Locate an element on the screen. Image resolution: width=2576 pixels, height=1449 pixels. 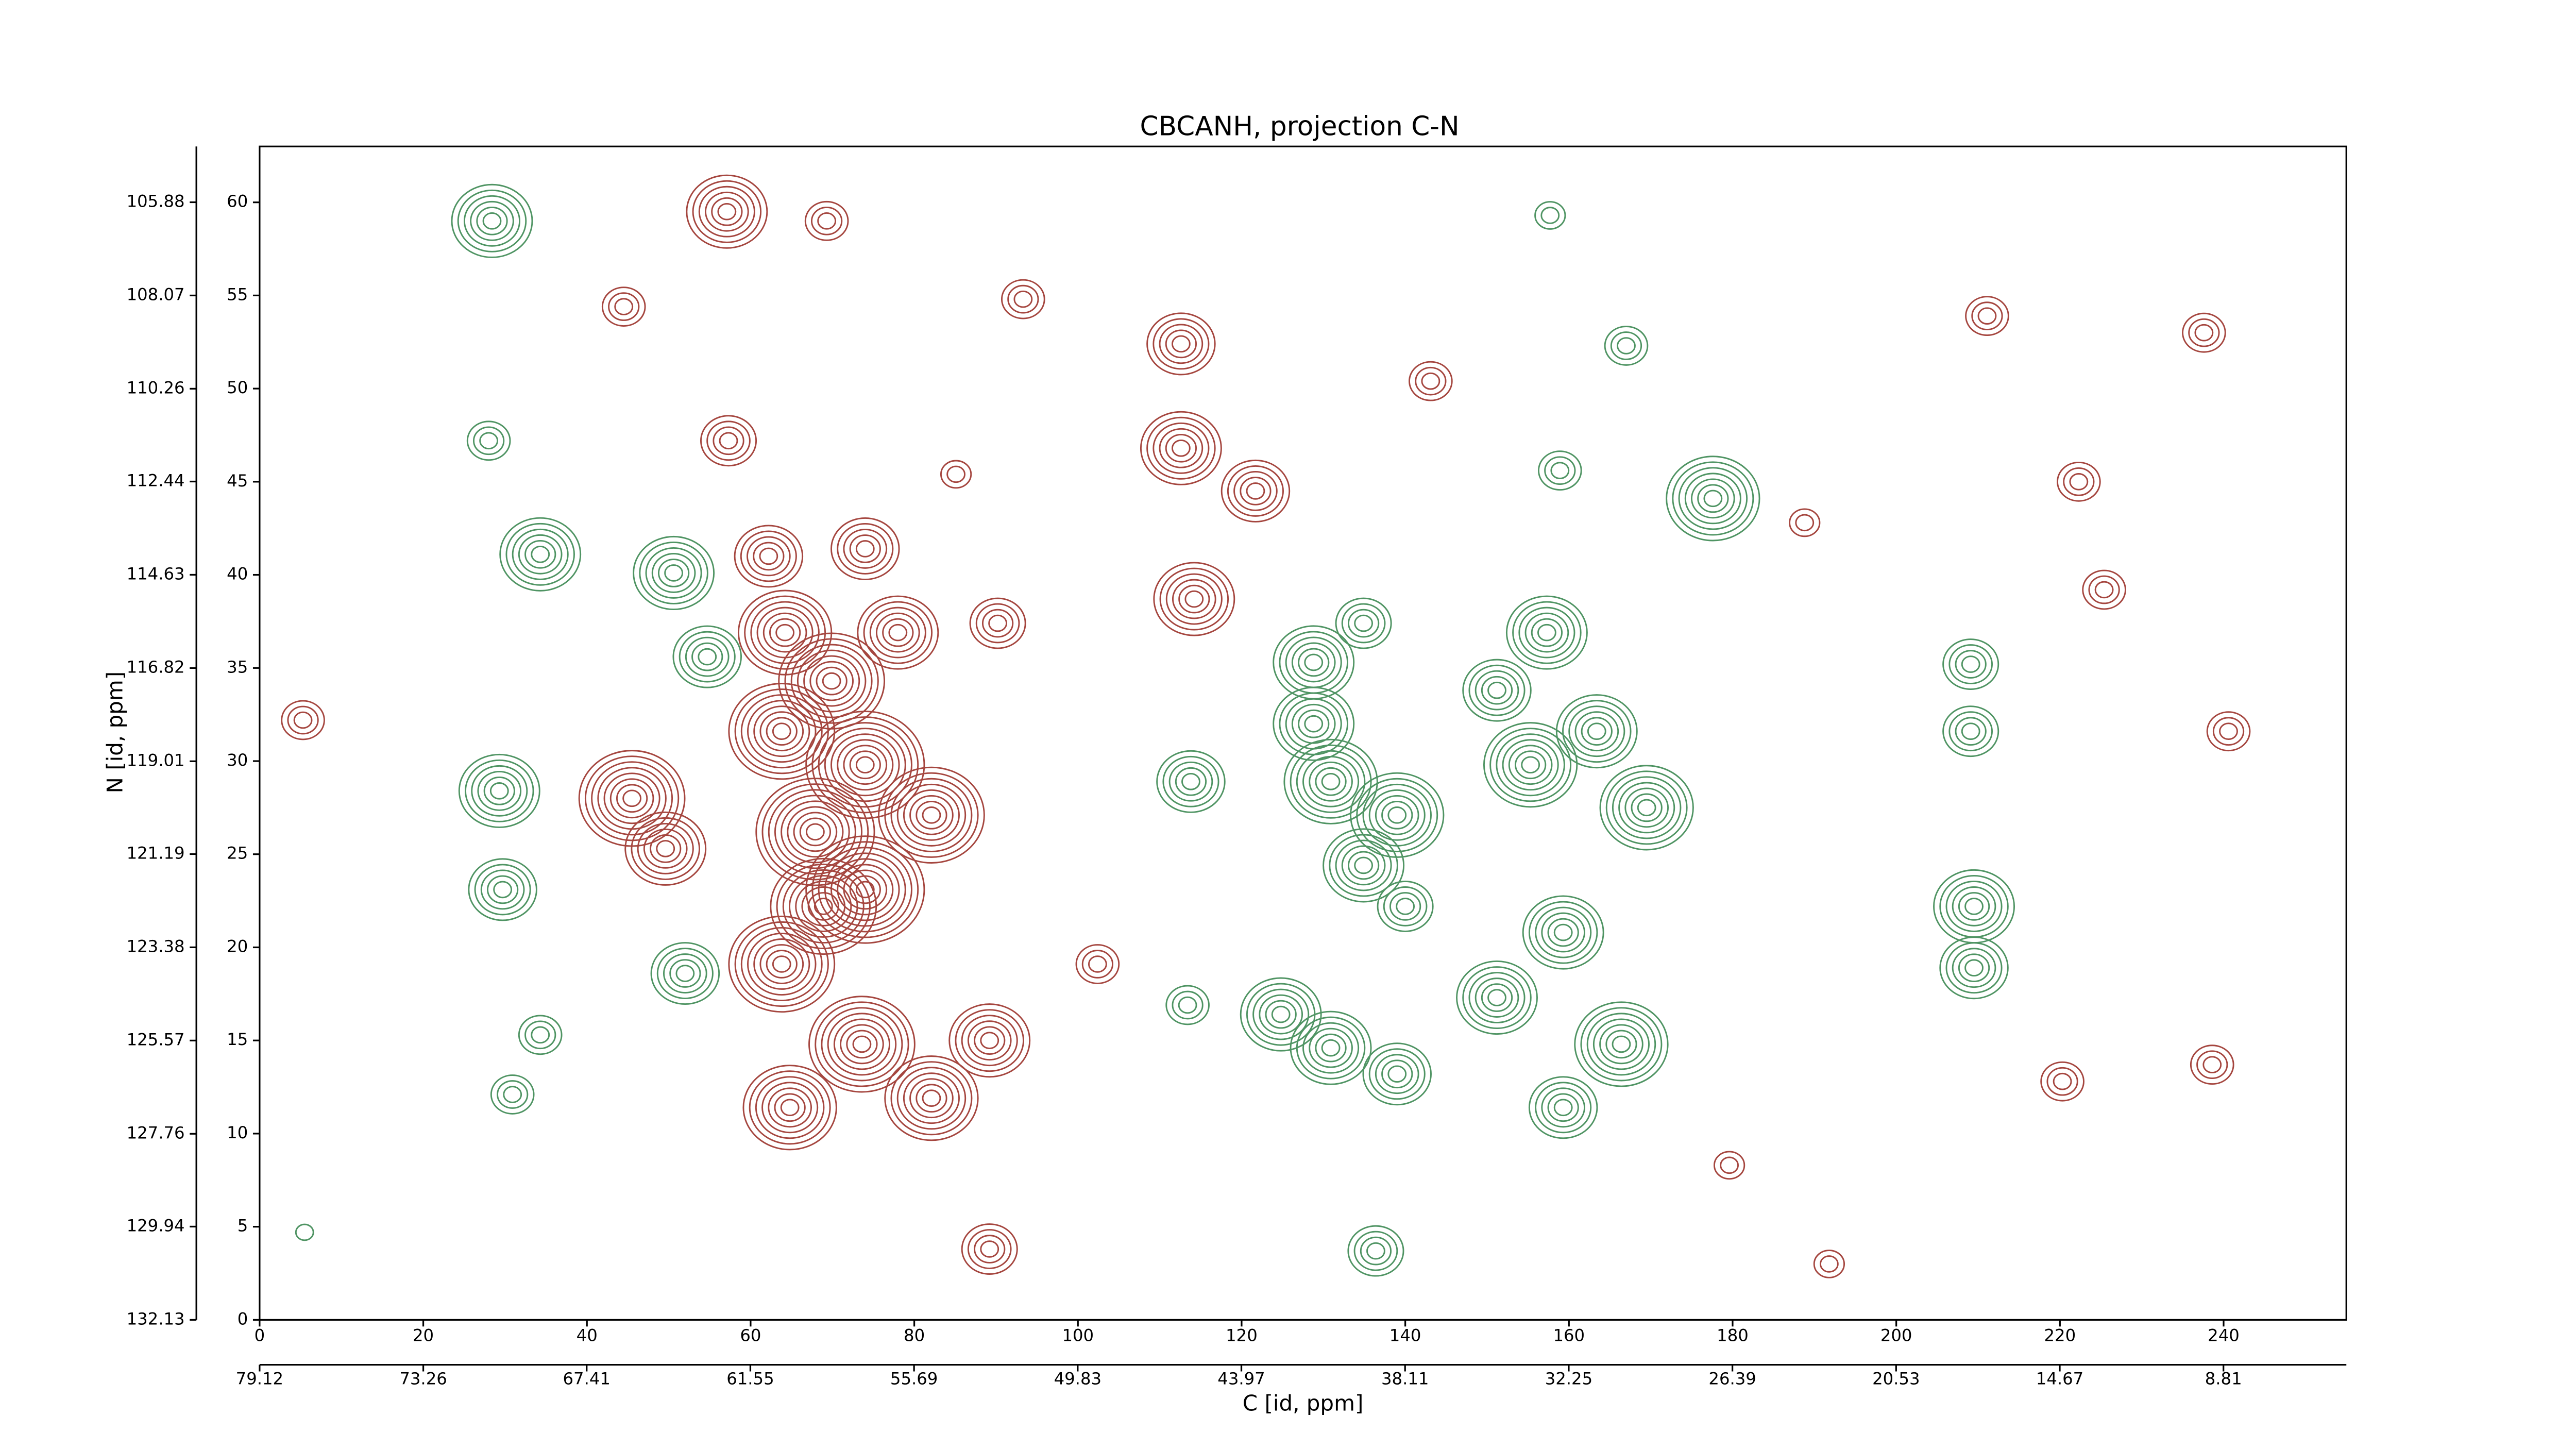
x2-tick-label: 61.55 is located at coordinates (750, 1379).